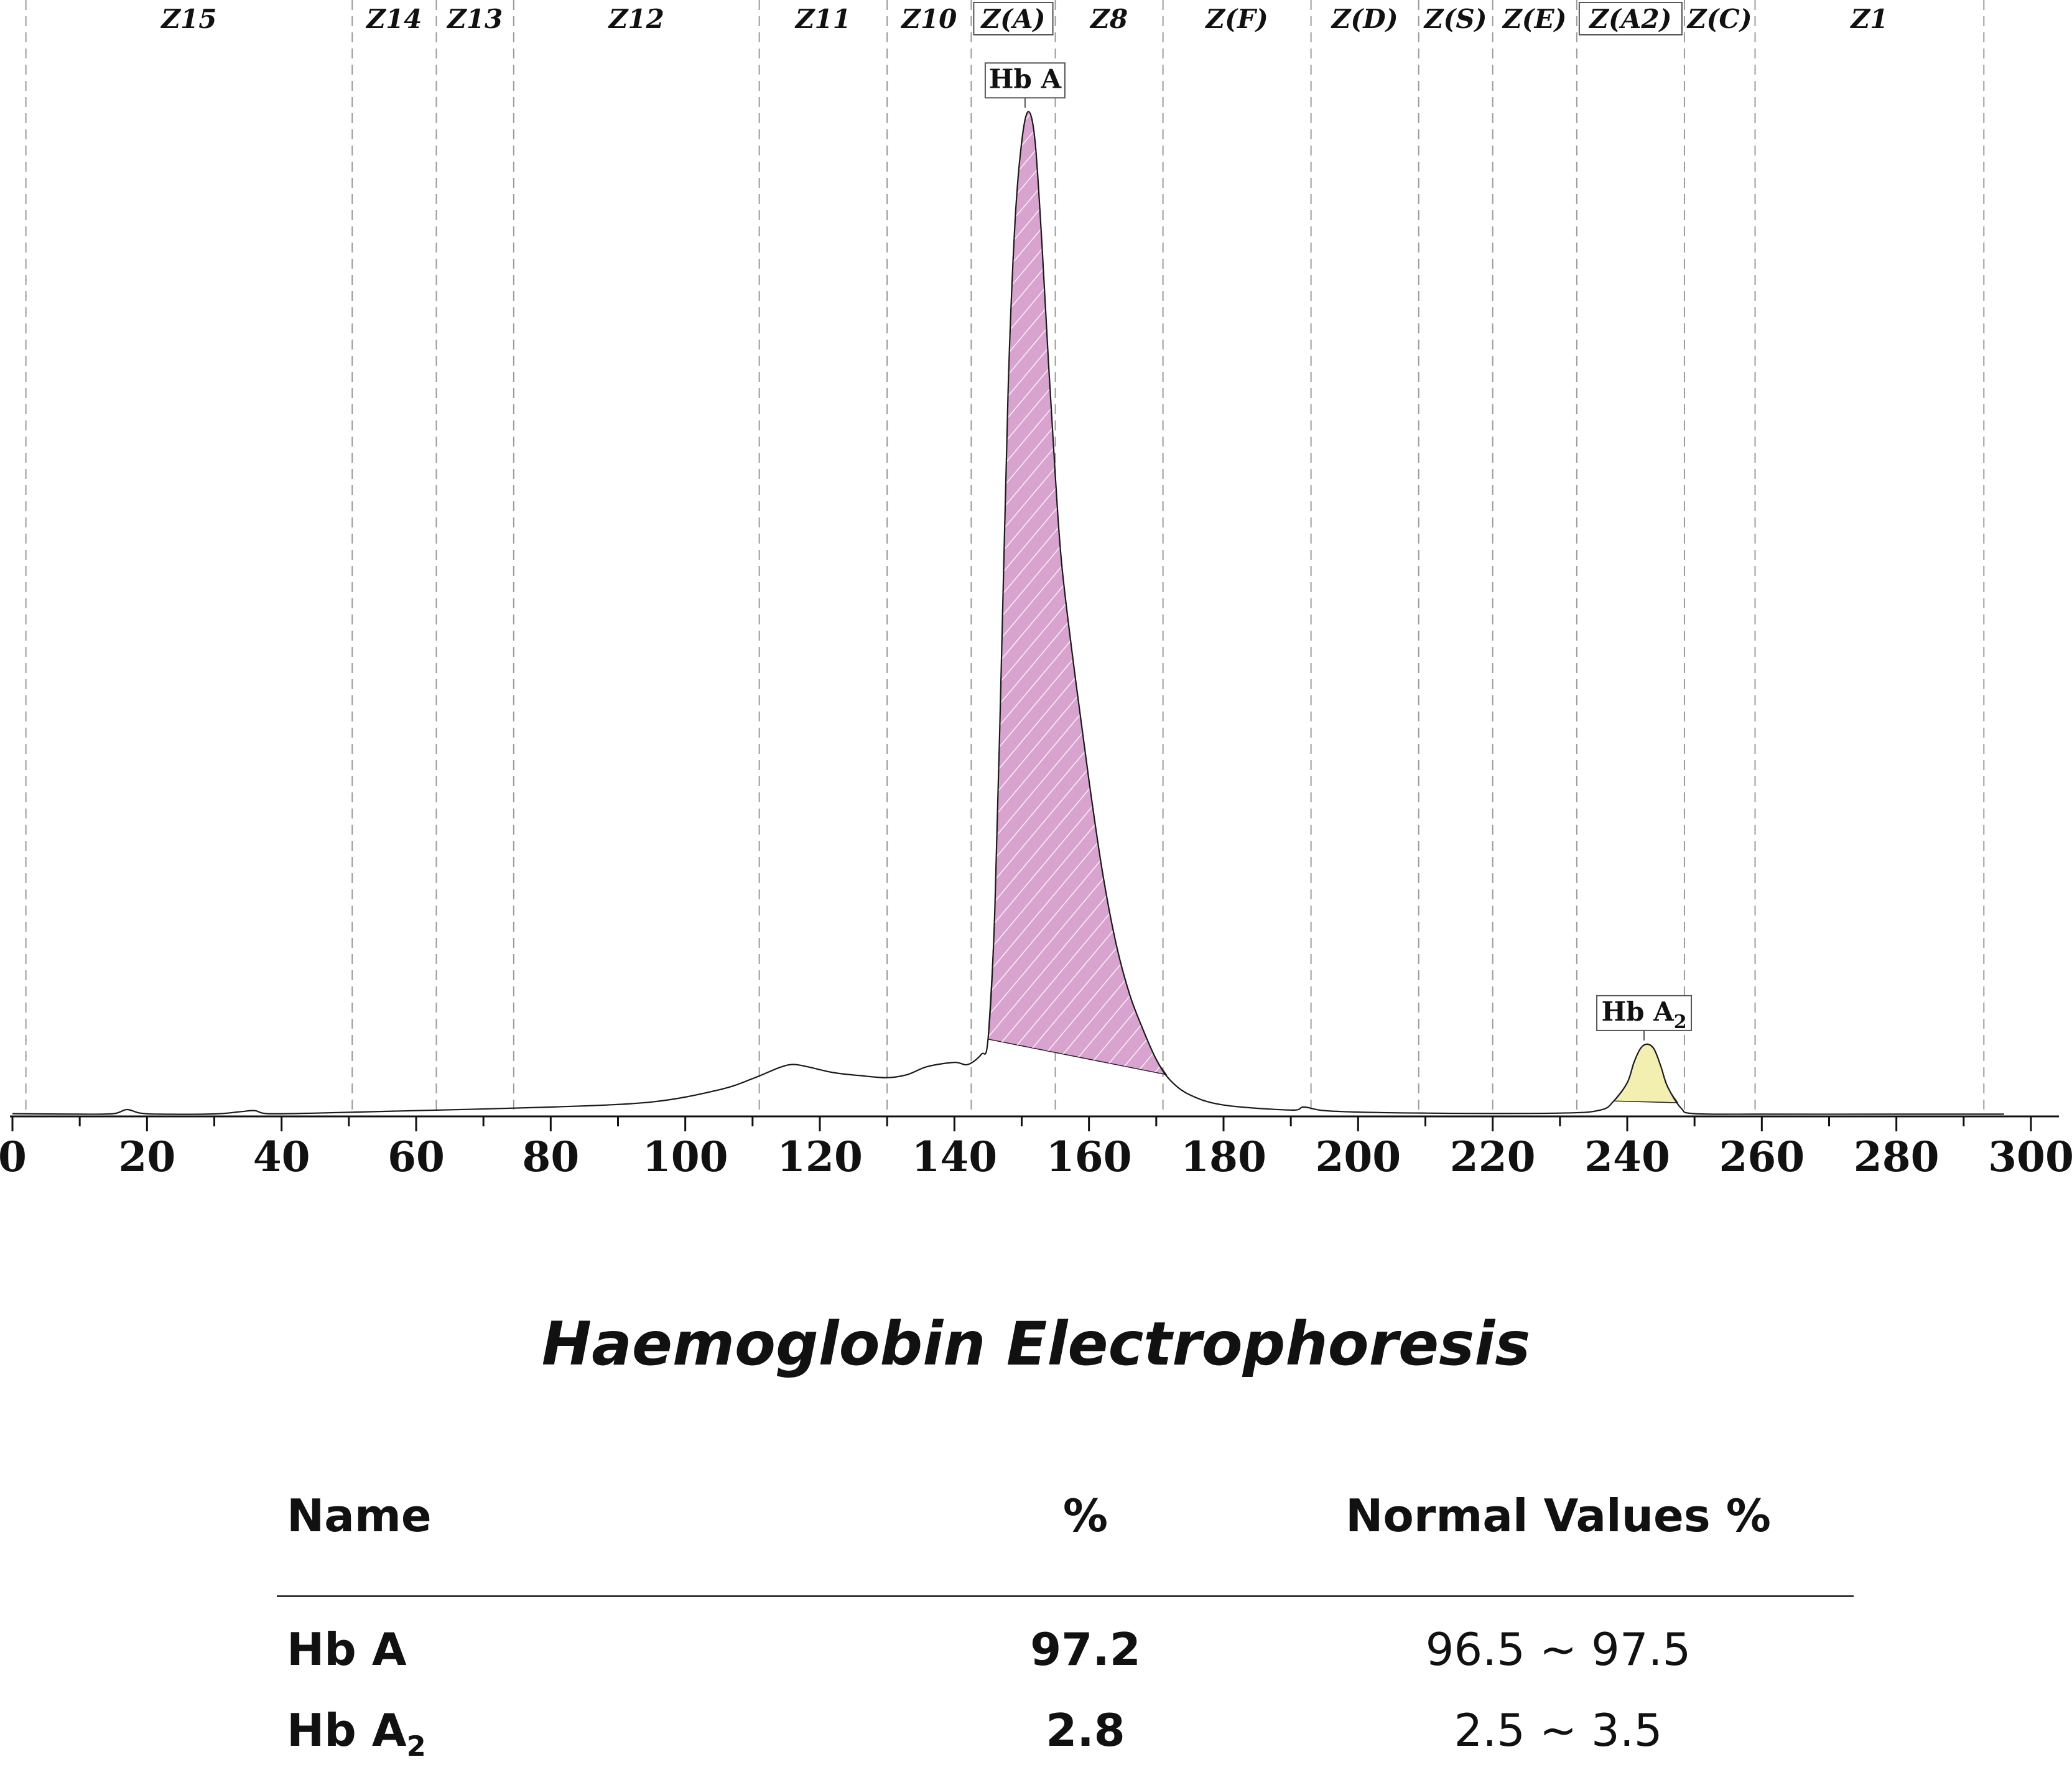 This screenshot has height=1785, width=2072. I want to click on zone-label: Z13, so click(474, 19).